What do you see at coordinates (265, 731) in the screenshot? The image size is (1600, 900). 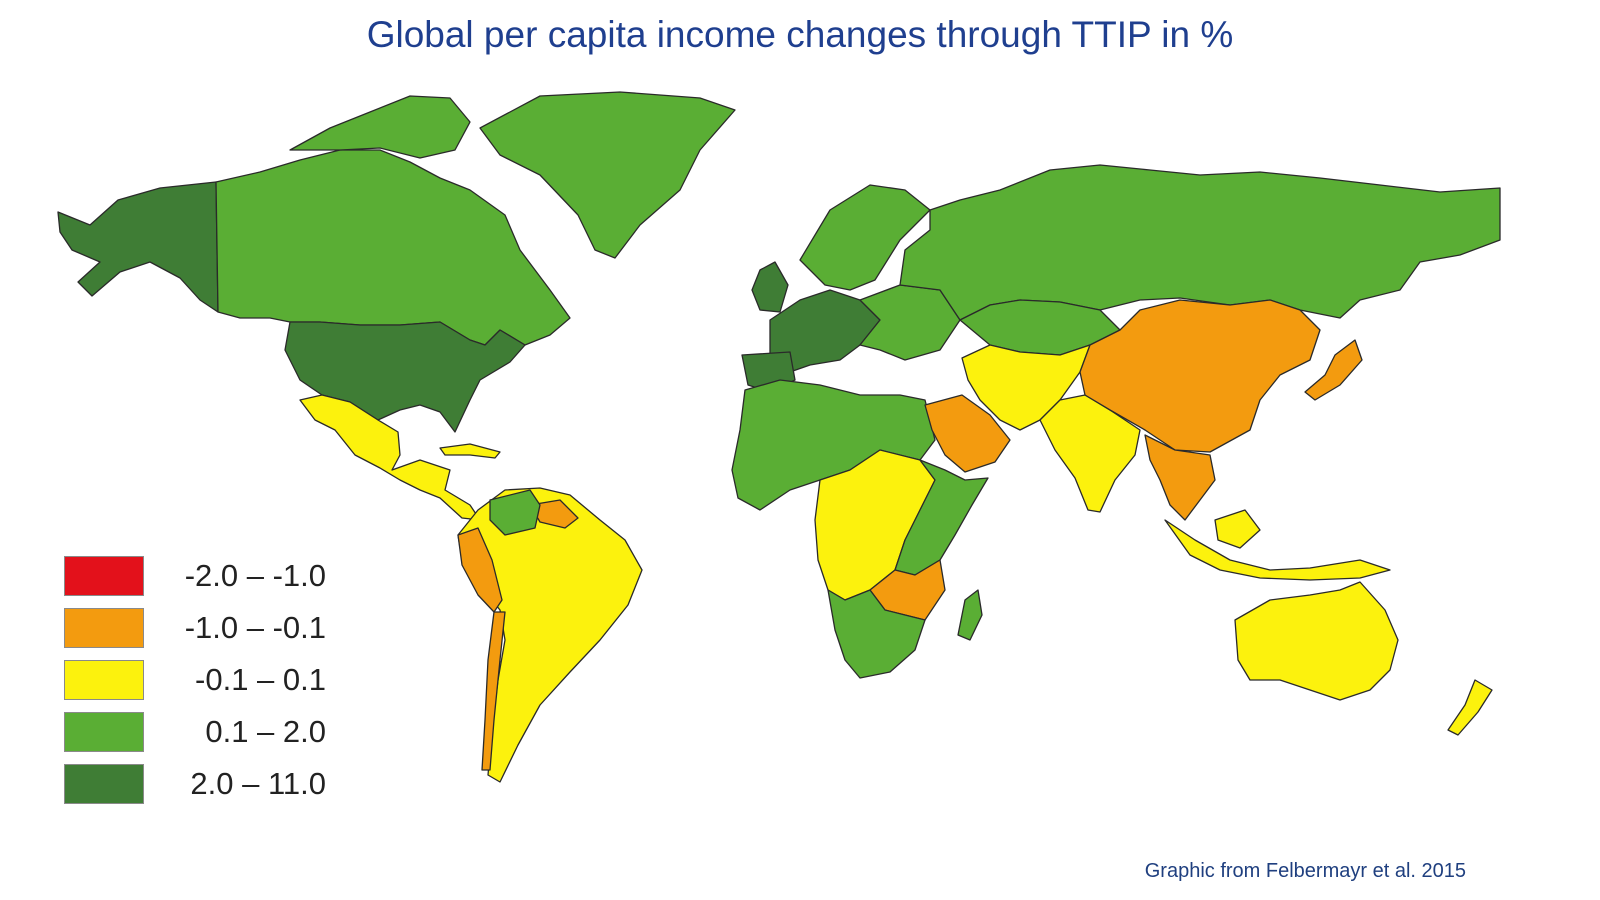 I see `legend-label-4: 0.1 – 2.0` at bounding box center [265, 731].